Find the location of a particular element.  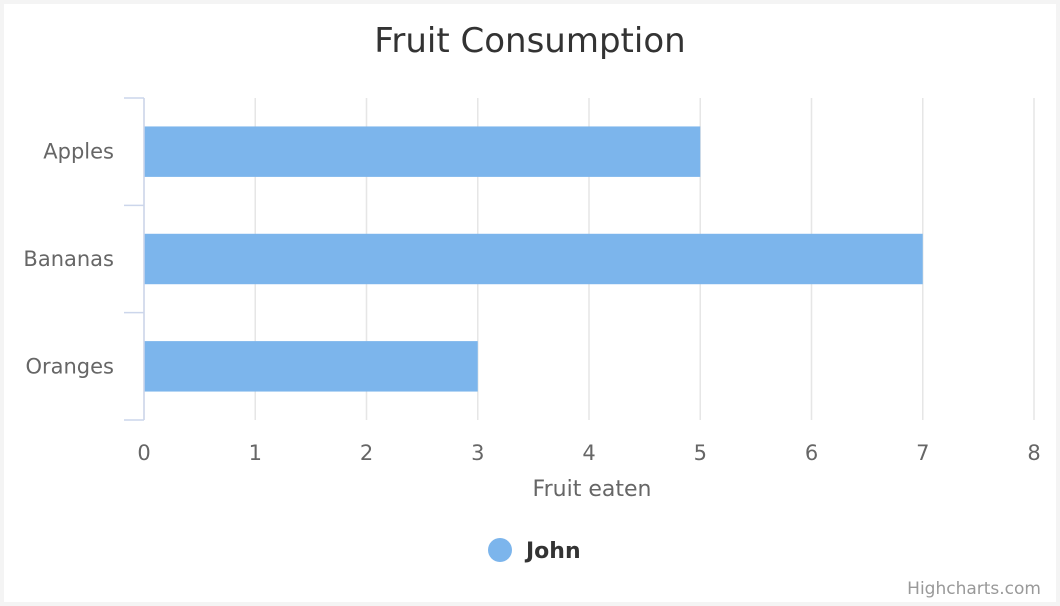

legend-symbol is located at coordinates (500, 550).